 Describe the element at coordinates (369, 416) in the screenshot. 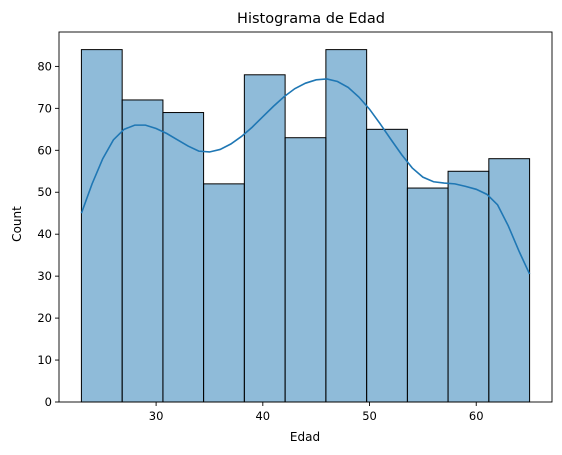

I see `x-tick-label-50: 50` at that location.